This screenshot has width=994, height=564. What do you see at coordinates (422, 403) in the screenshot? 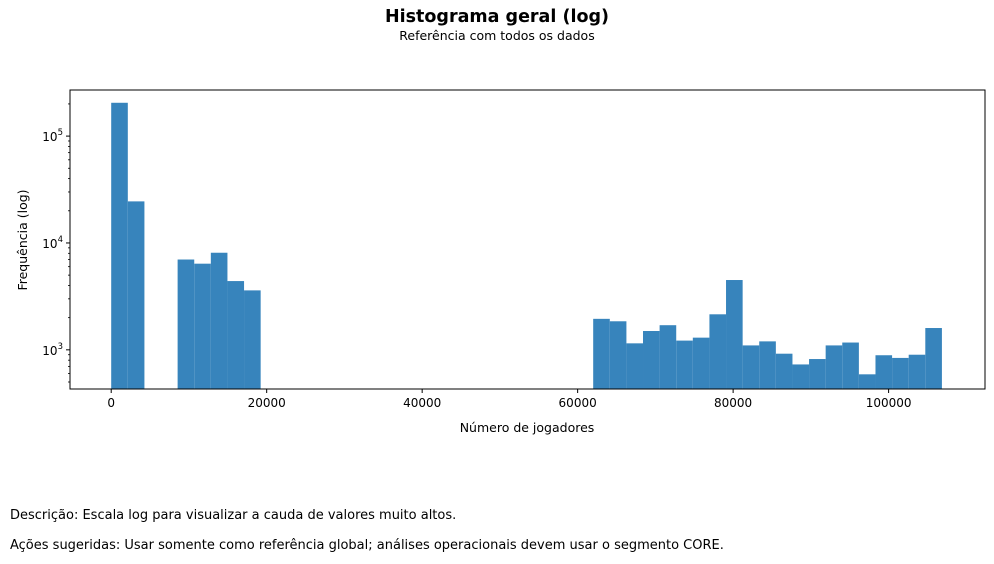
I see `x-tick-label: 40000` at bounding box center [422, 403].